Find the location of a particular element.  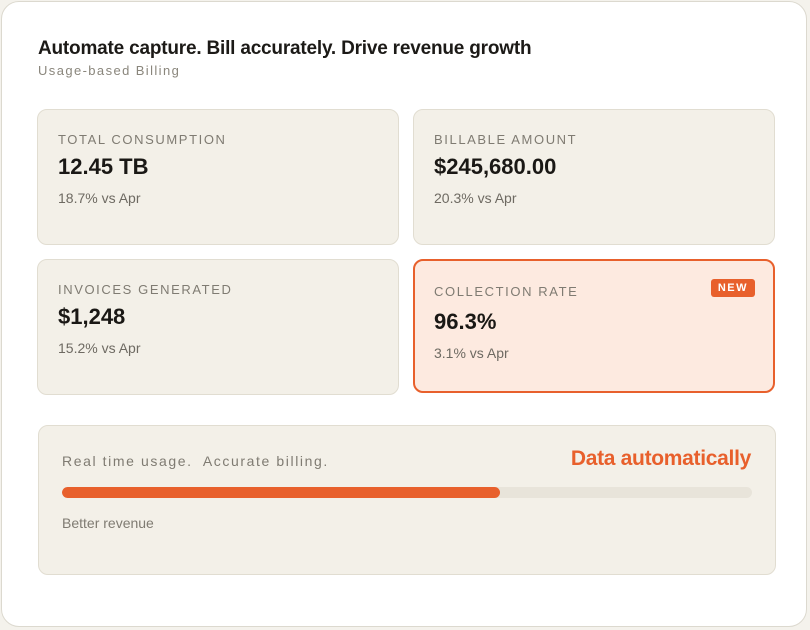

metric-change: 20.3% vs Apr is located at coordinates (475, 198).